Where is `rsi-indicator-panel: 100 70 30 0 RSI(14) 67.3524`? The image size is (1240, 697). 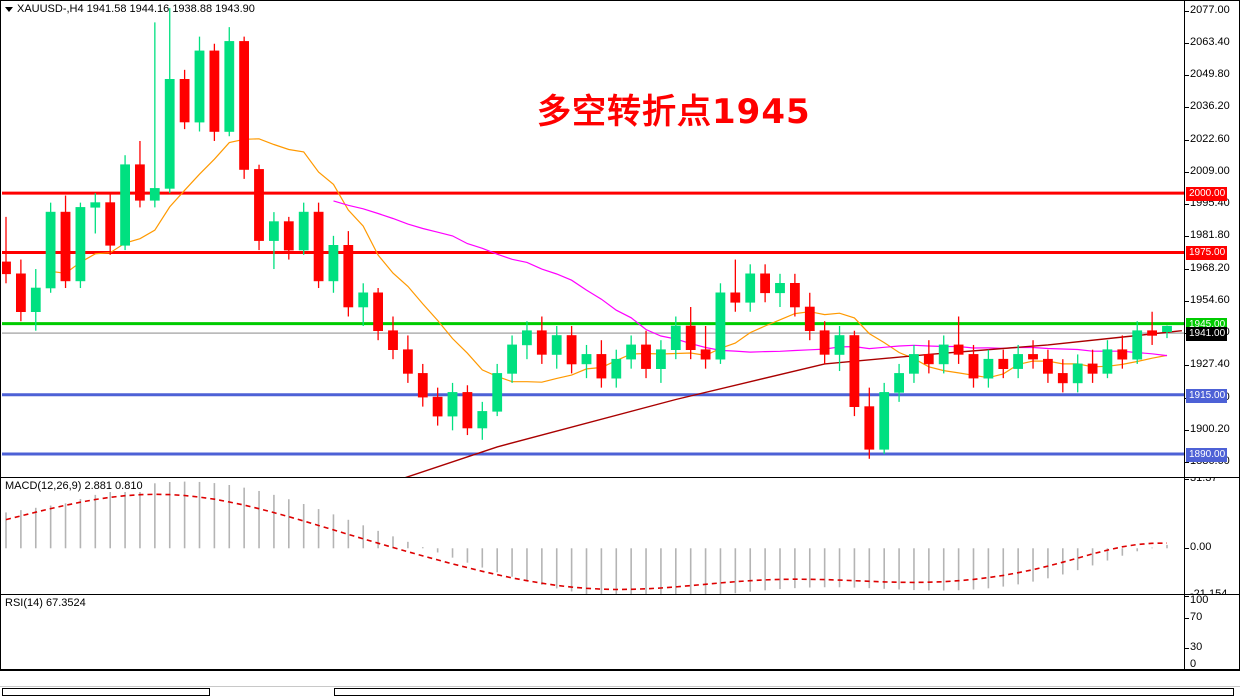 rsi-indicator-panel: 100 70 30 0 RSI(14) 67.3524 is located at coordinates (620, 632).